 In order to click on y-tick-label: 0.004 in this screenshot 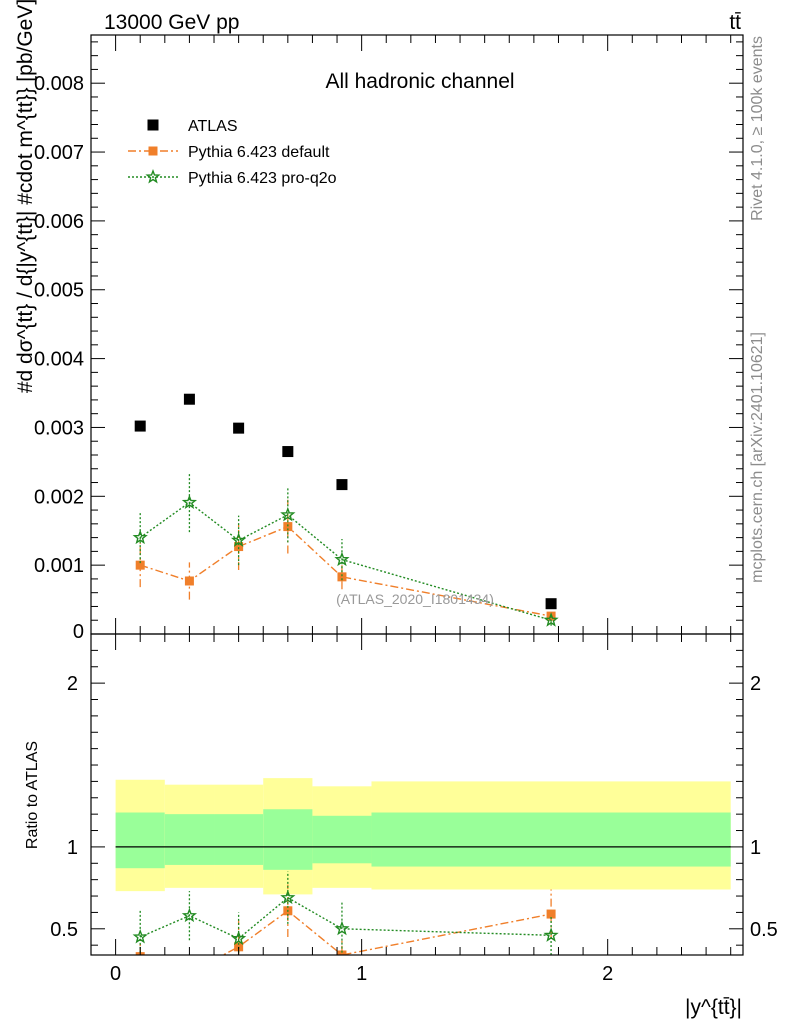, I will do `click(59, 360)`.